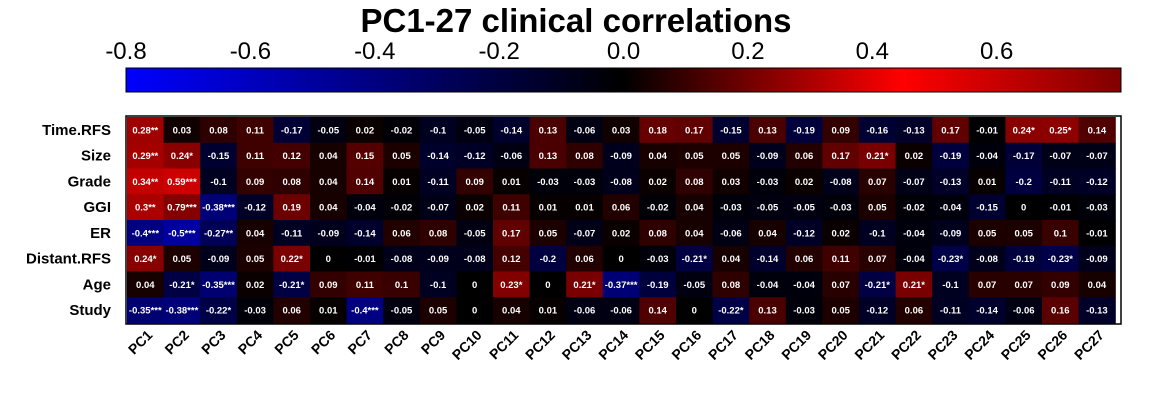 The width and height of the screenshot is (1152, 408). Describe the element at coordinates (767, 130) in the screenshot. I see `heatmap-cell-label: 0.13` at that location.